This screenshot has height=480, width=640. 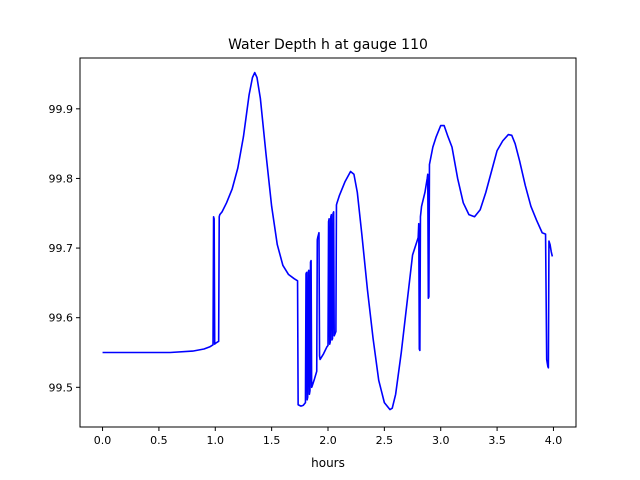 I want to click on x-axis: 0.0 0.5 1.0 1.5 2.0 2.5 3.0 3.5 4.0, so click(x=328, y=437).